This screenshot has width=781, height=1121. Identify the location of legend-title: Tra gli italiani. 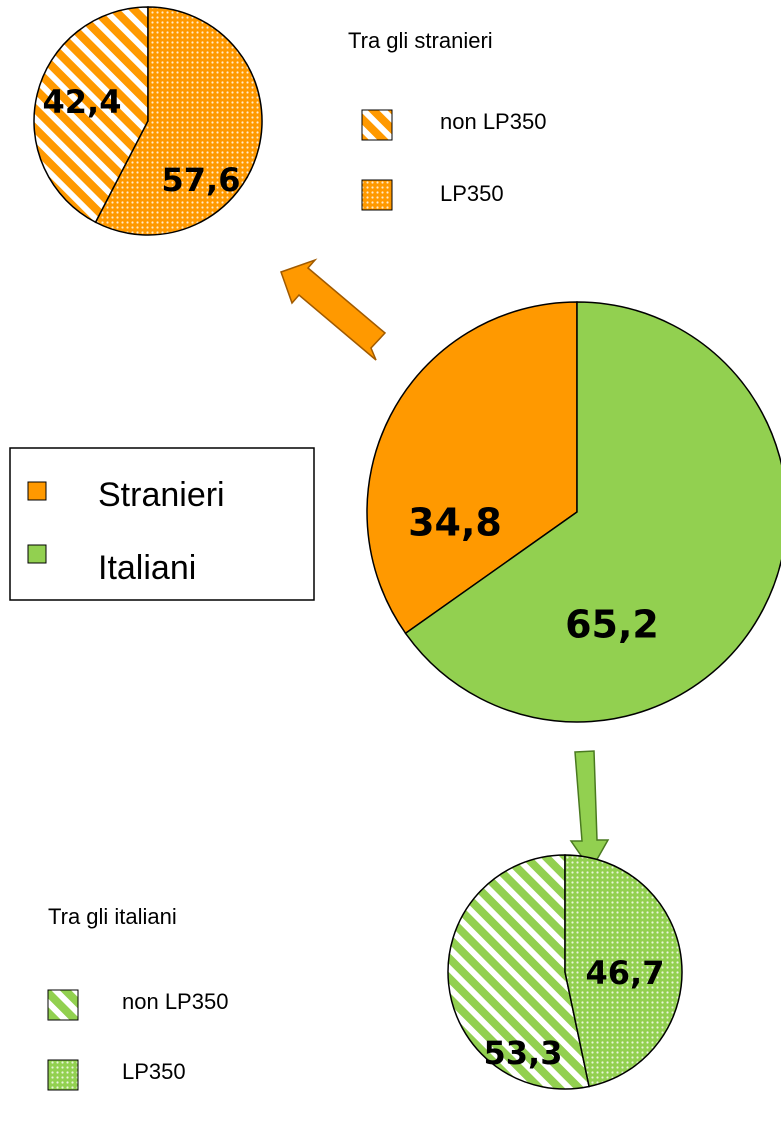
(112, 916).